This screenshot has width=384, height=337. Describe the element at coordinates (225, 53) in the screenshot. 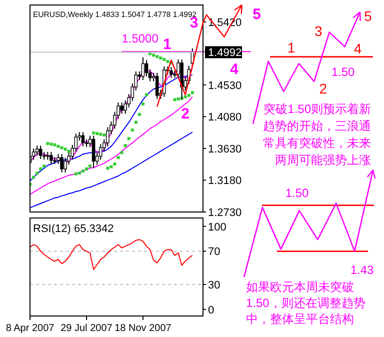

I see `ref-line-label: 1.4992` at that location.